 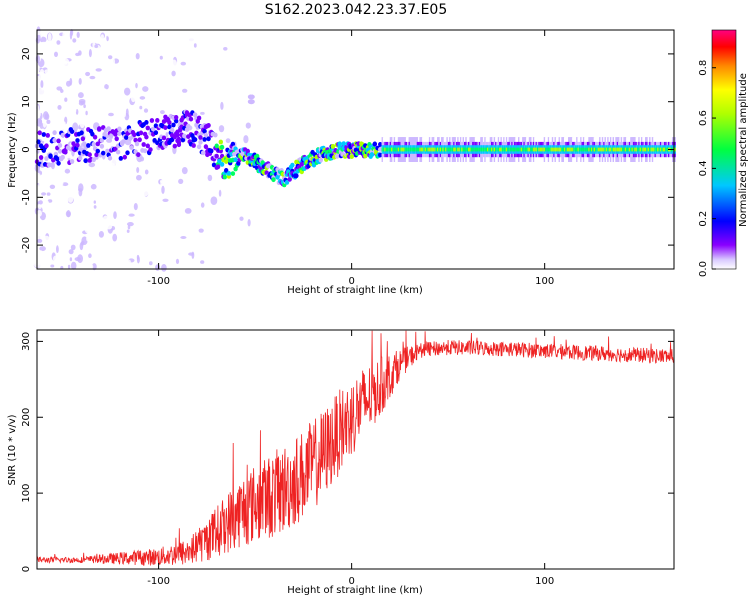 What do you see at coordinates (26, 197) in the screenshot?
I see `y-tick-label: -10` at bounding box center [26, 197].